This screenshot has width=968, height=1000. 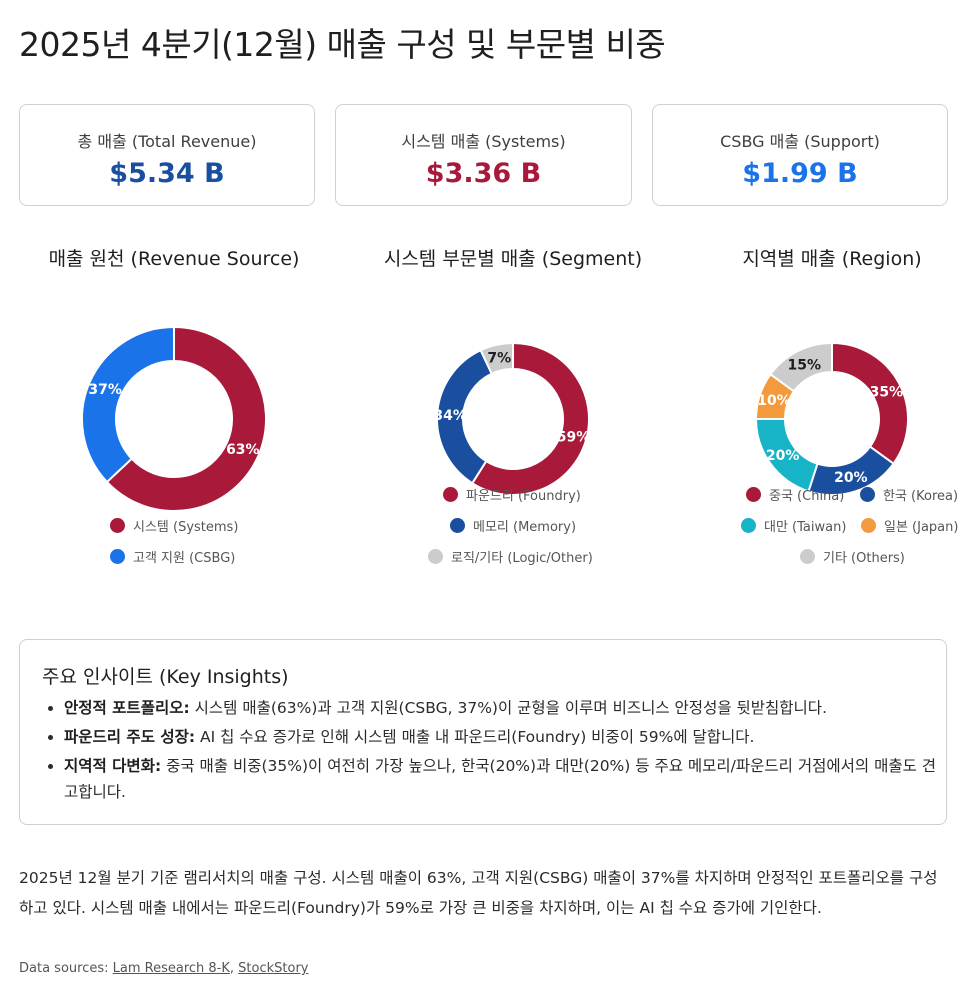 I want to click on chart-segment: 시스템 부문별 매출 (Segment) 59% 34% 7%, so click(x=513, y=377).